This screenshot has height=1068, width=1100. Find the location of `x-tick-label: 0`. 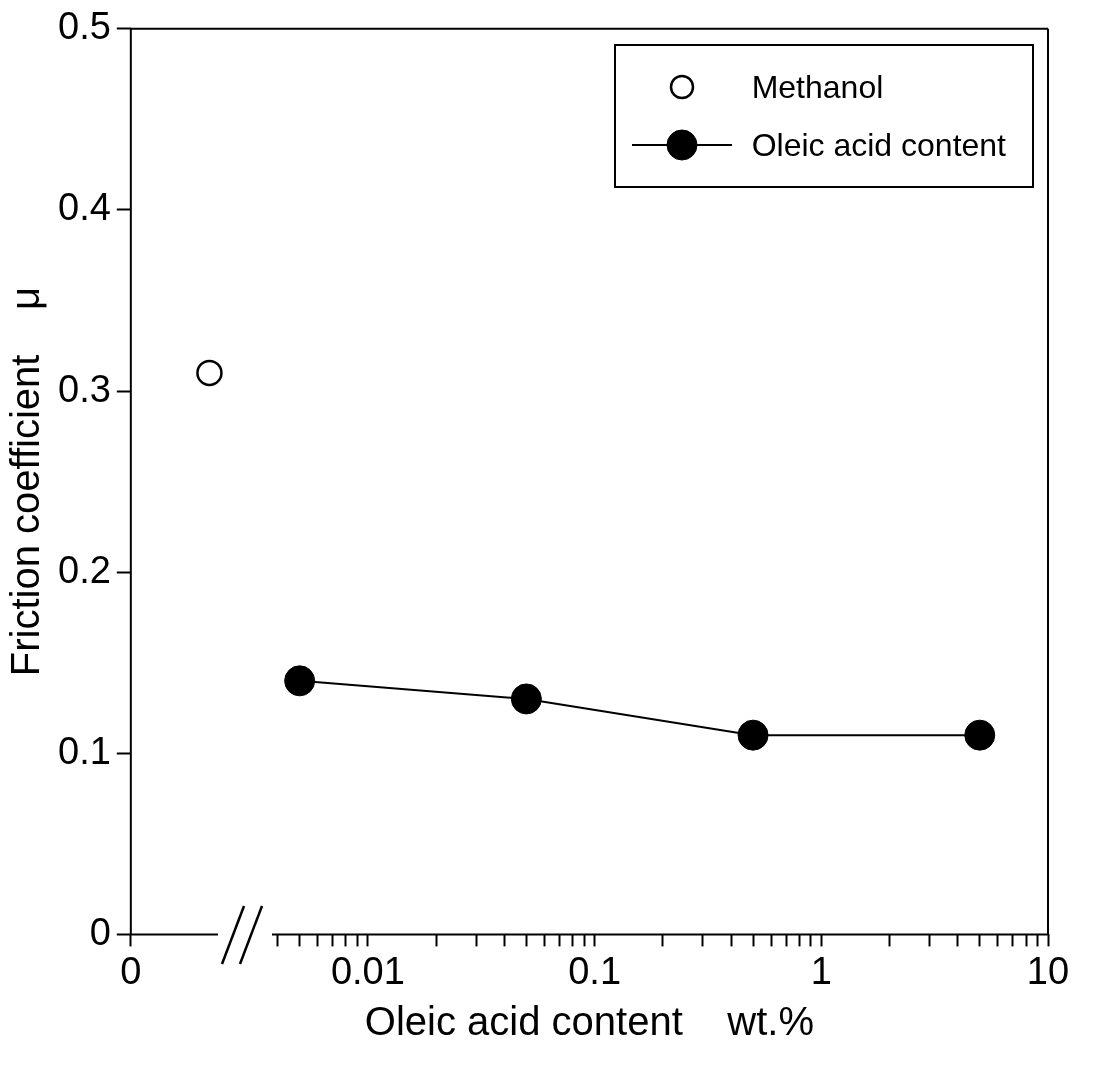

x-tick-label: 0 is located at coordinates (131, 970).